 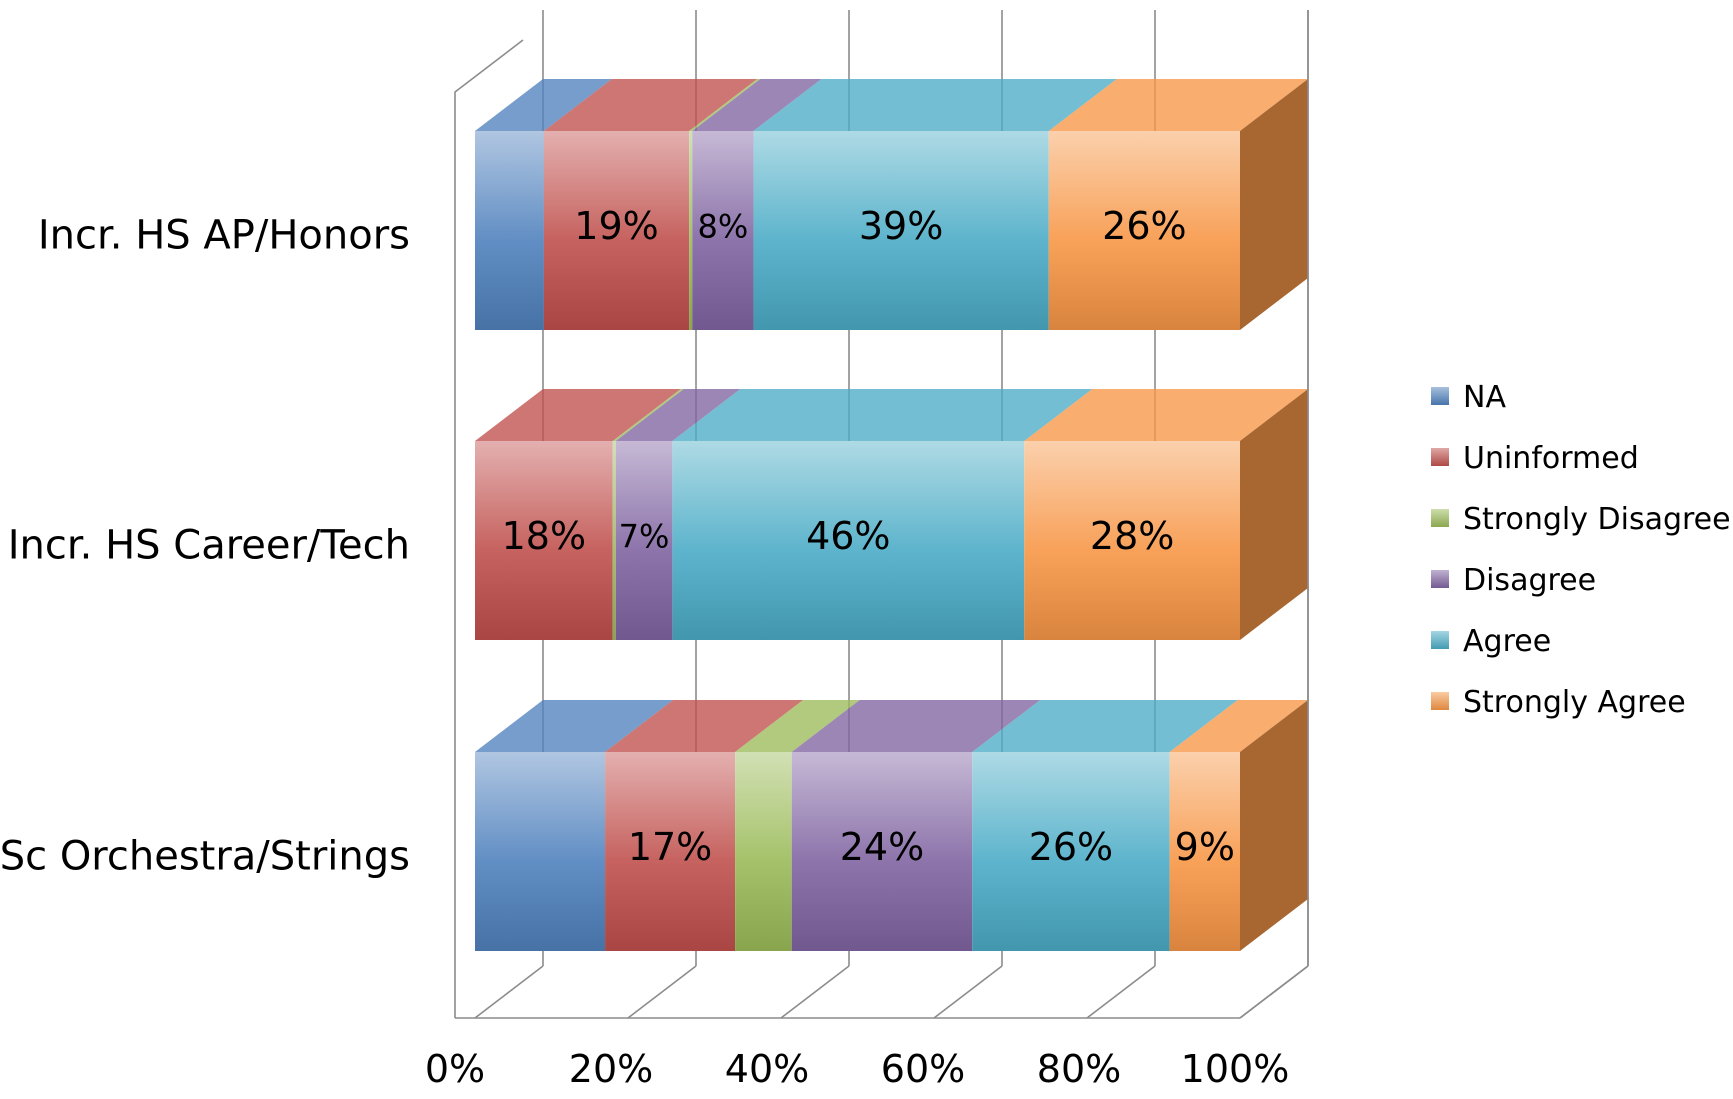 What do you see at coordinates (1071, 847) in the screenshot?
I see `data-label-2-4: 26%` at bounding box center [1071, 847].